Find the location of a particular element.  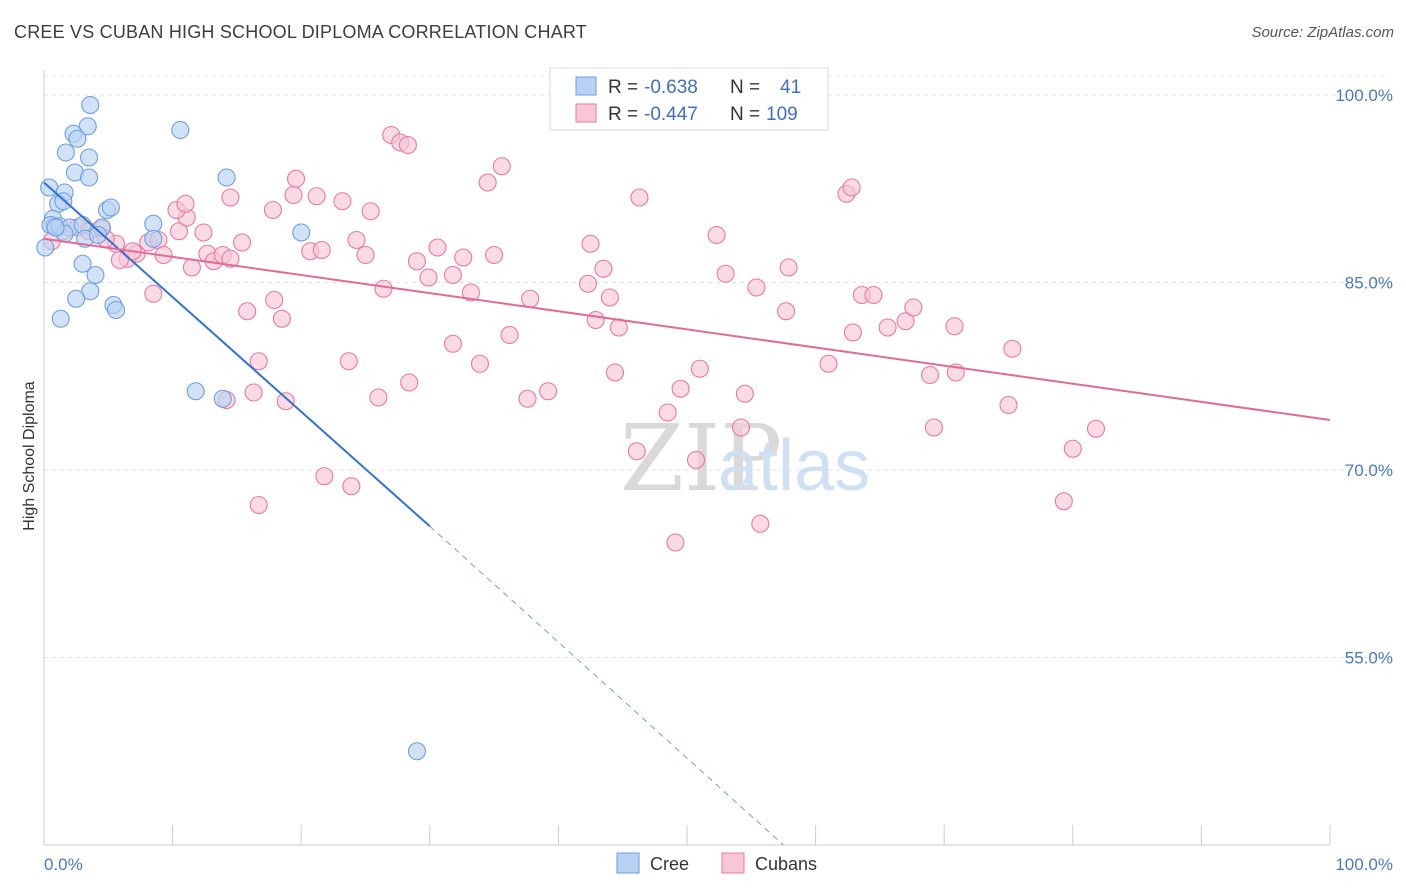

bottom-legend-label-cree: Cree is located at coordinates (669, 864).